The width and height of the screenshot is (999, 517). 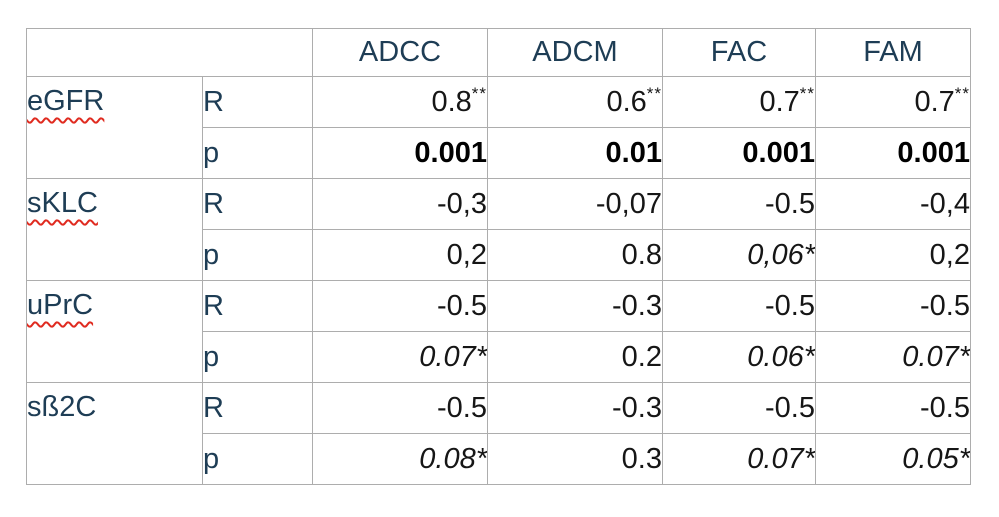 What do you see at coordinates (114, 229) in the screenshot?
I see `row-label-sklc: sKLC` at bounding box center [114, 229].